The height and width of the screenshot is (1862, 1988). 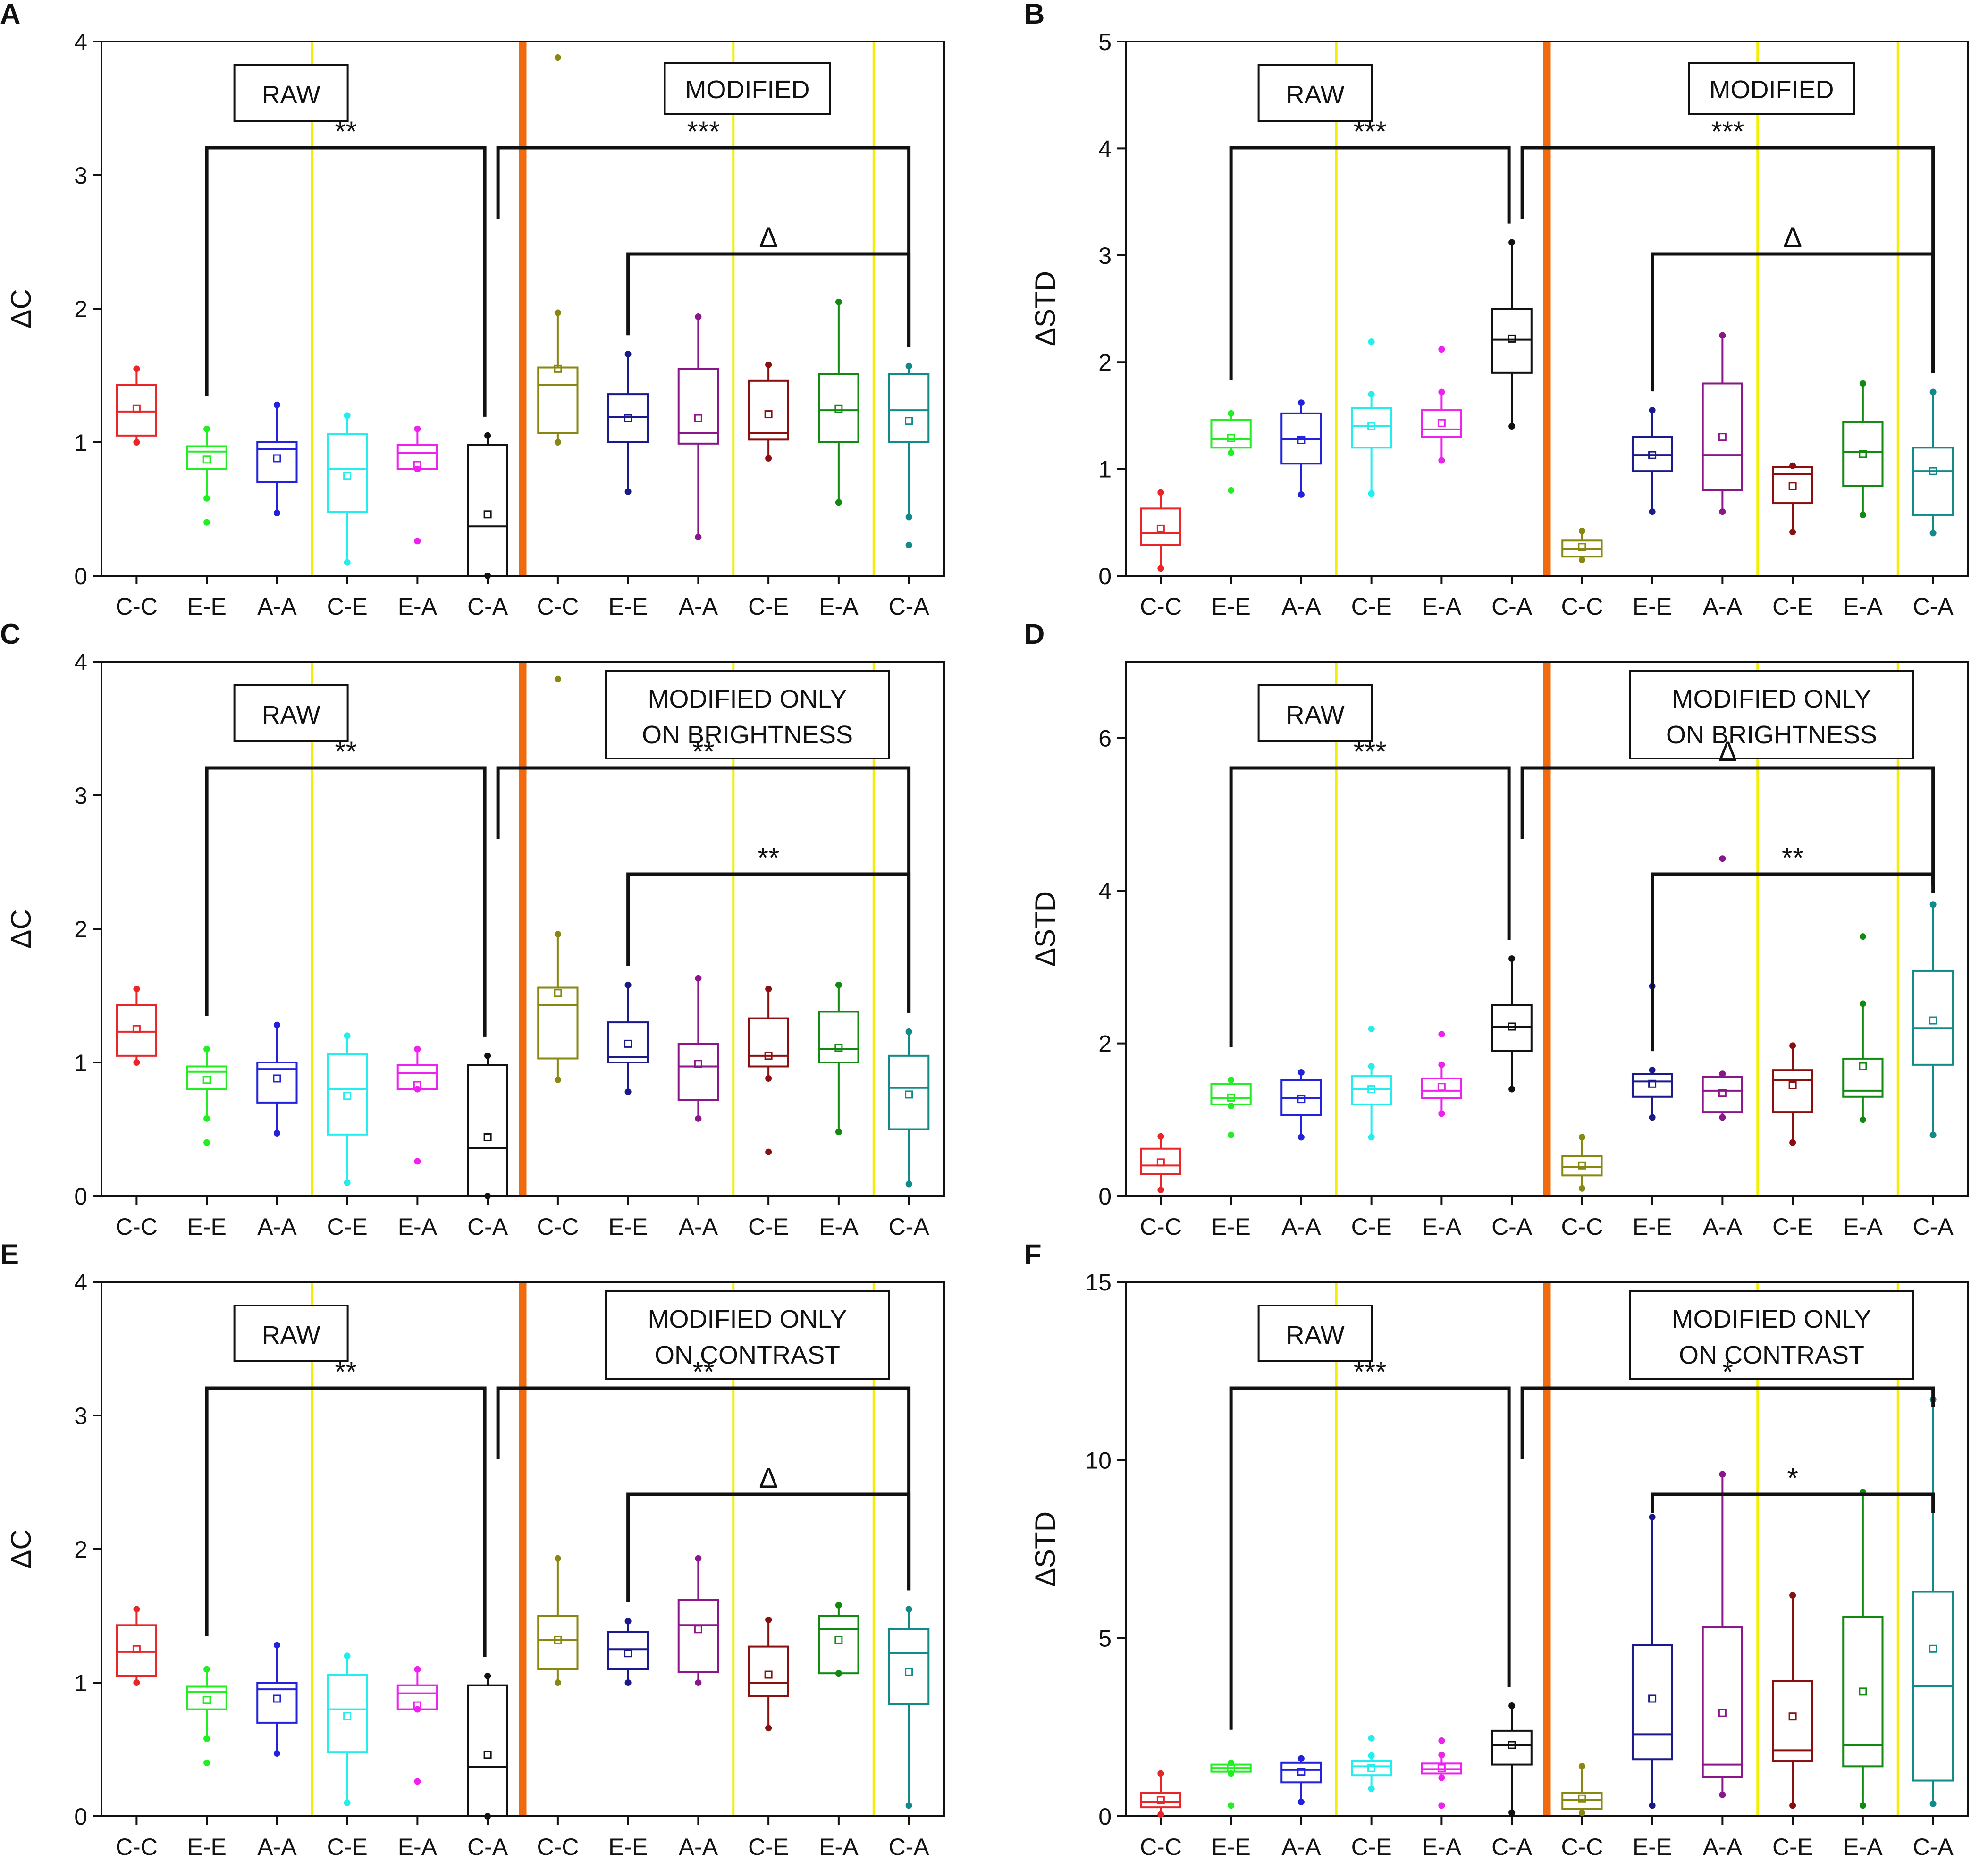 I want to click on y-tick-label: 2, so click(x=1105, y=362).